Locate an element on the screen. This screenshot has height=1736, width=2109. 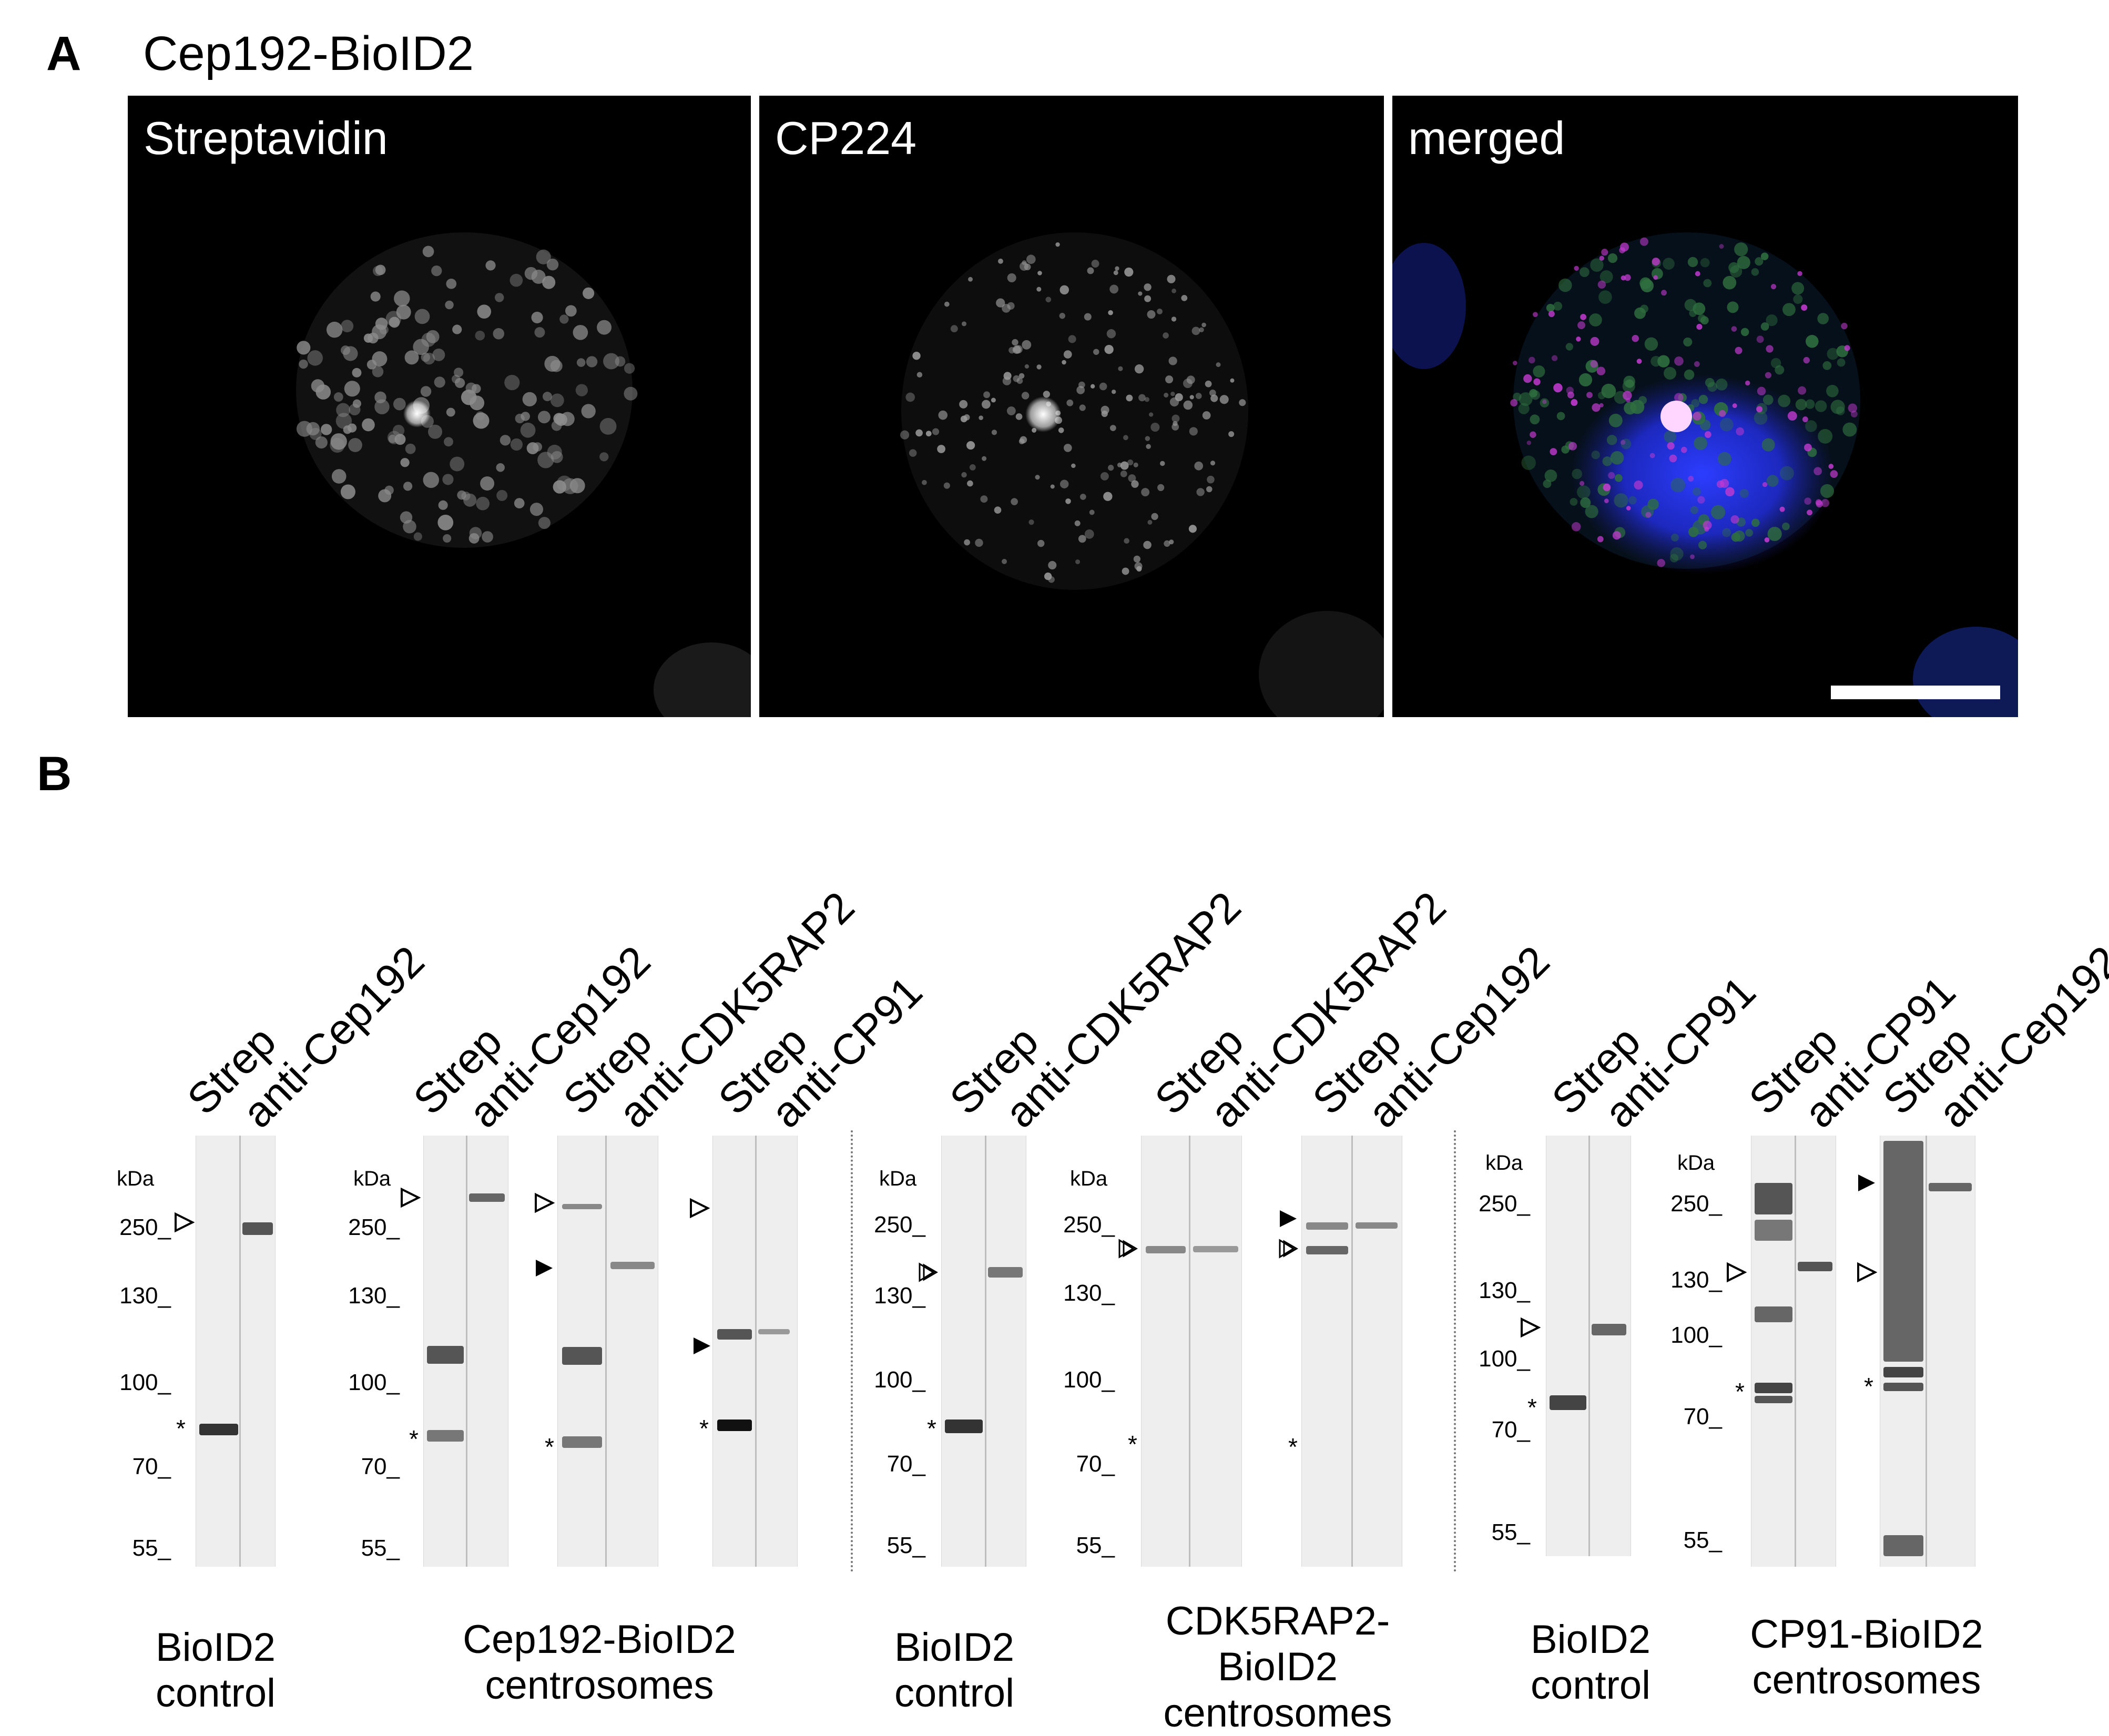
merged-image: merged is located at coordinates (1705, 406).